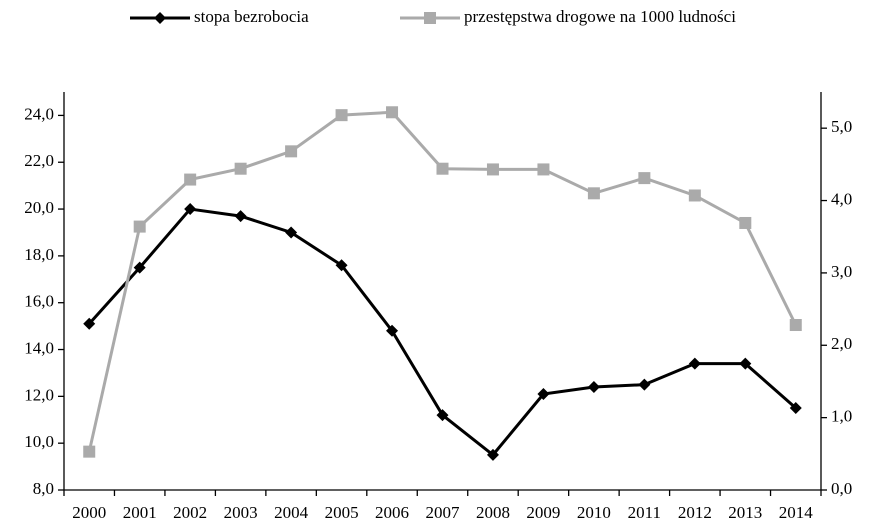  What do you see at coordinates (493, 512) in the screenshot?
I see `x-tick-label: 2008` at bounding box center [493, 512].